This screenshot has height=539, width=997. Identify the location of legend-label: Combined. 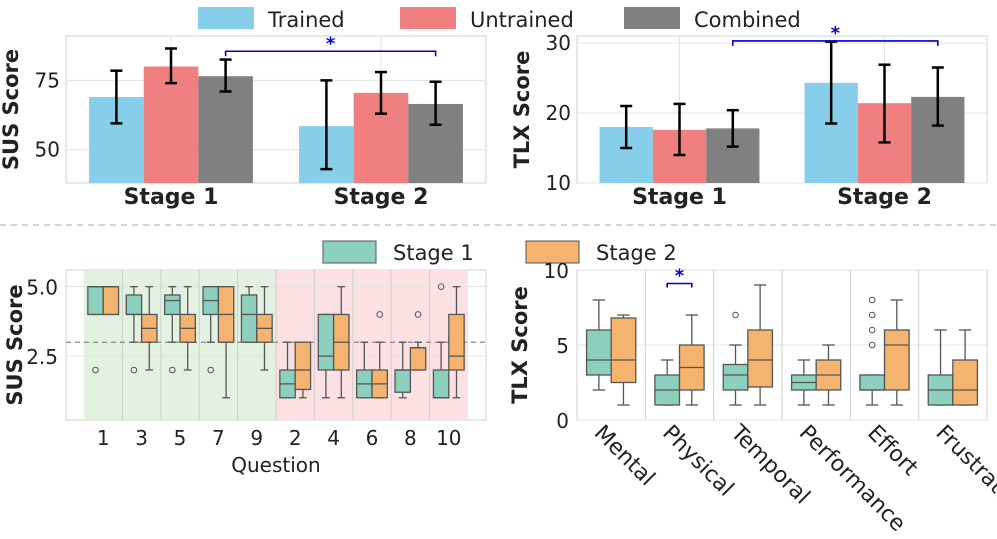
(747, 20).